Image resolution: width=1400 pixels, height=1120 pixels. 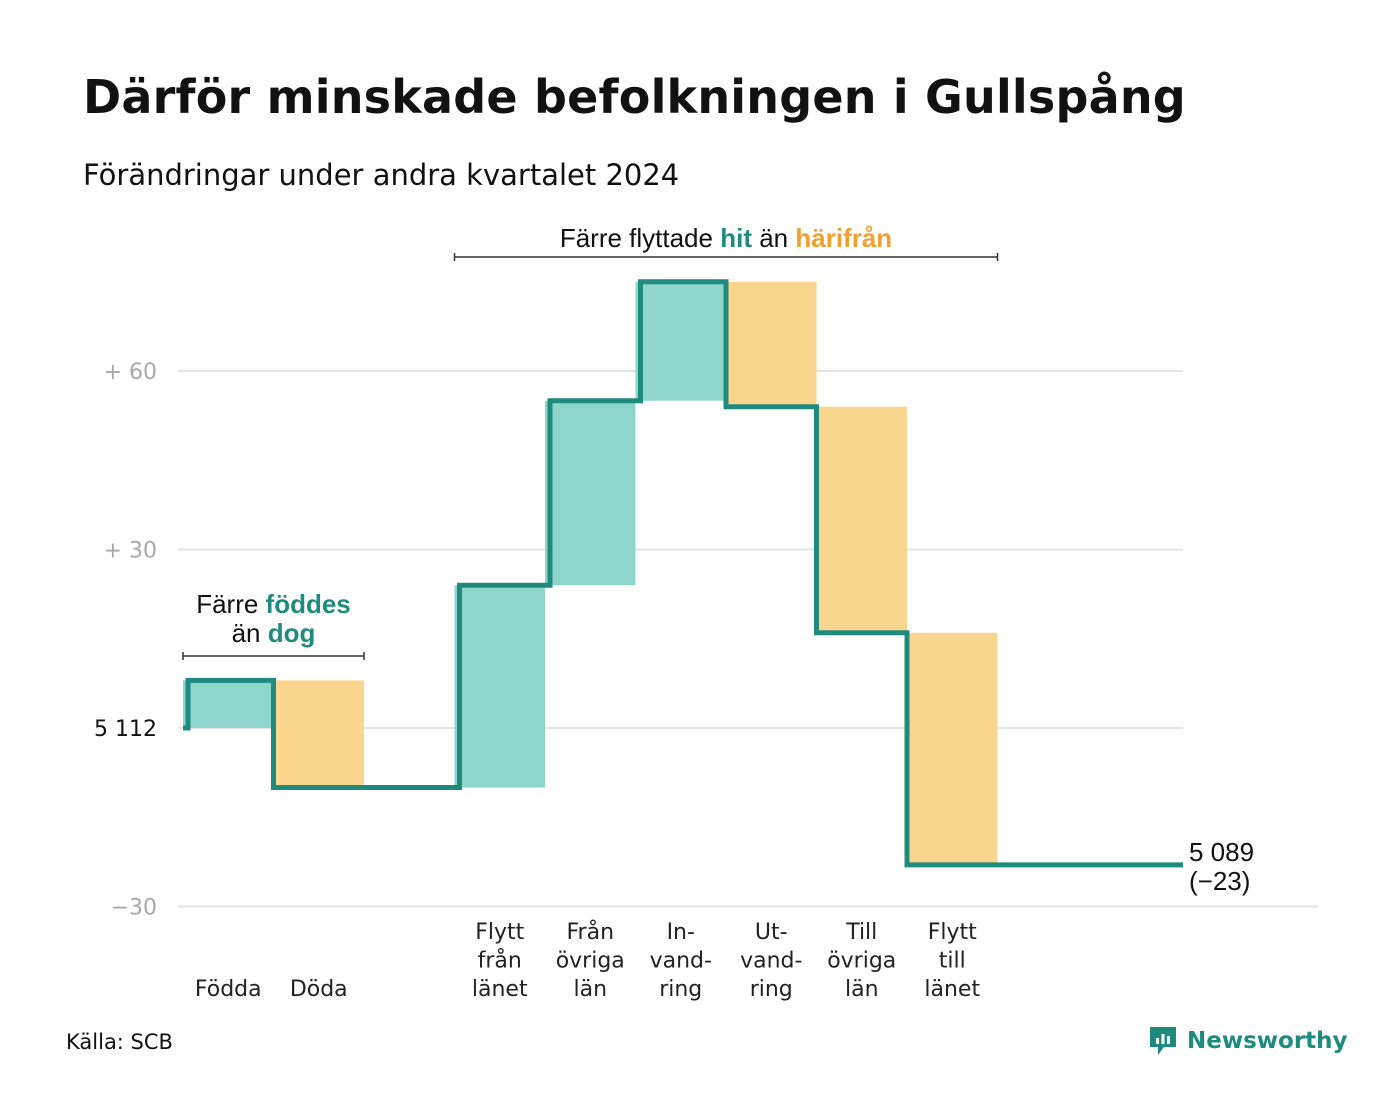 I want to click on chart-subtitle: Förändringar under andra kvartalet 2024, so click(x=381, y=175).